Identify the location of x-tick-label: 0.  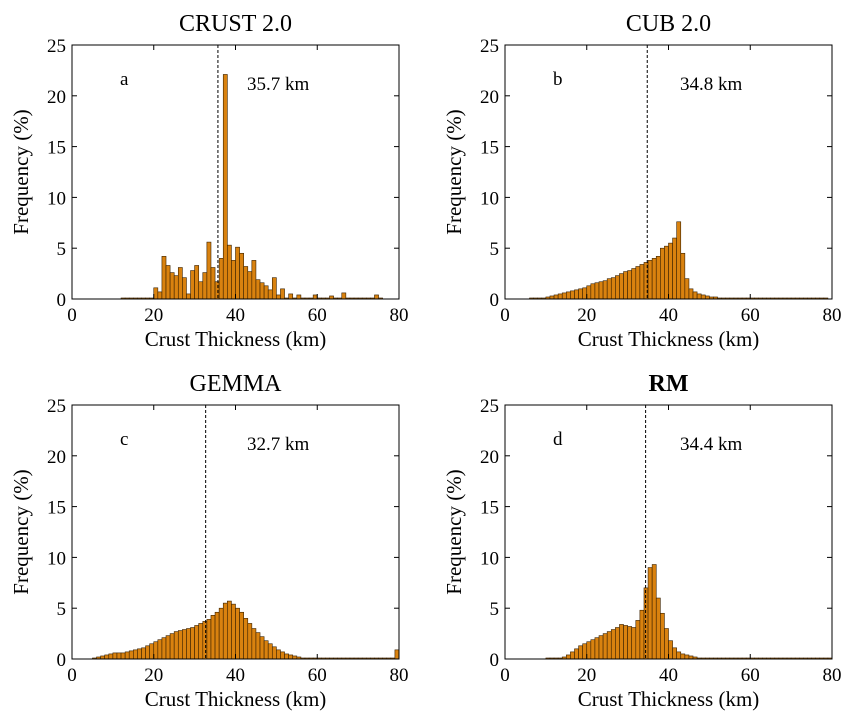
(72, 675).